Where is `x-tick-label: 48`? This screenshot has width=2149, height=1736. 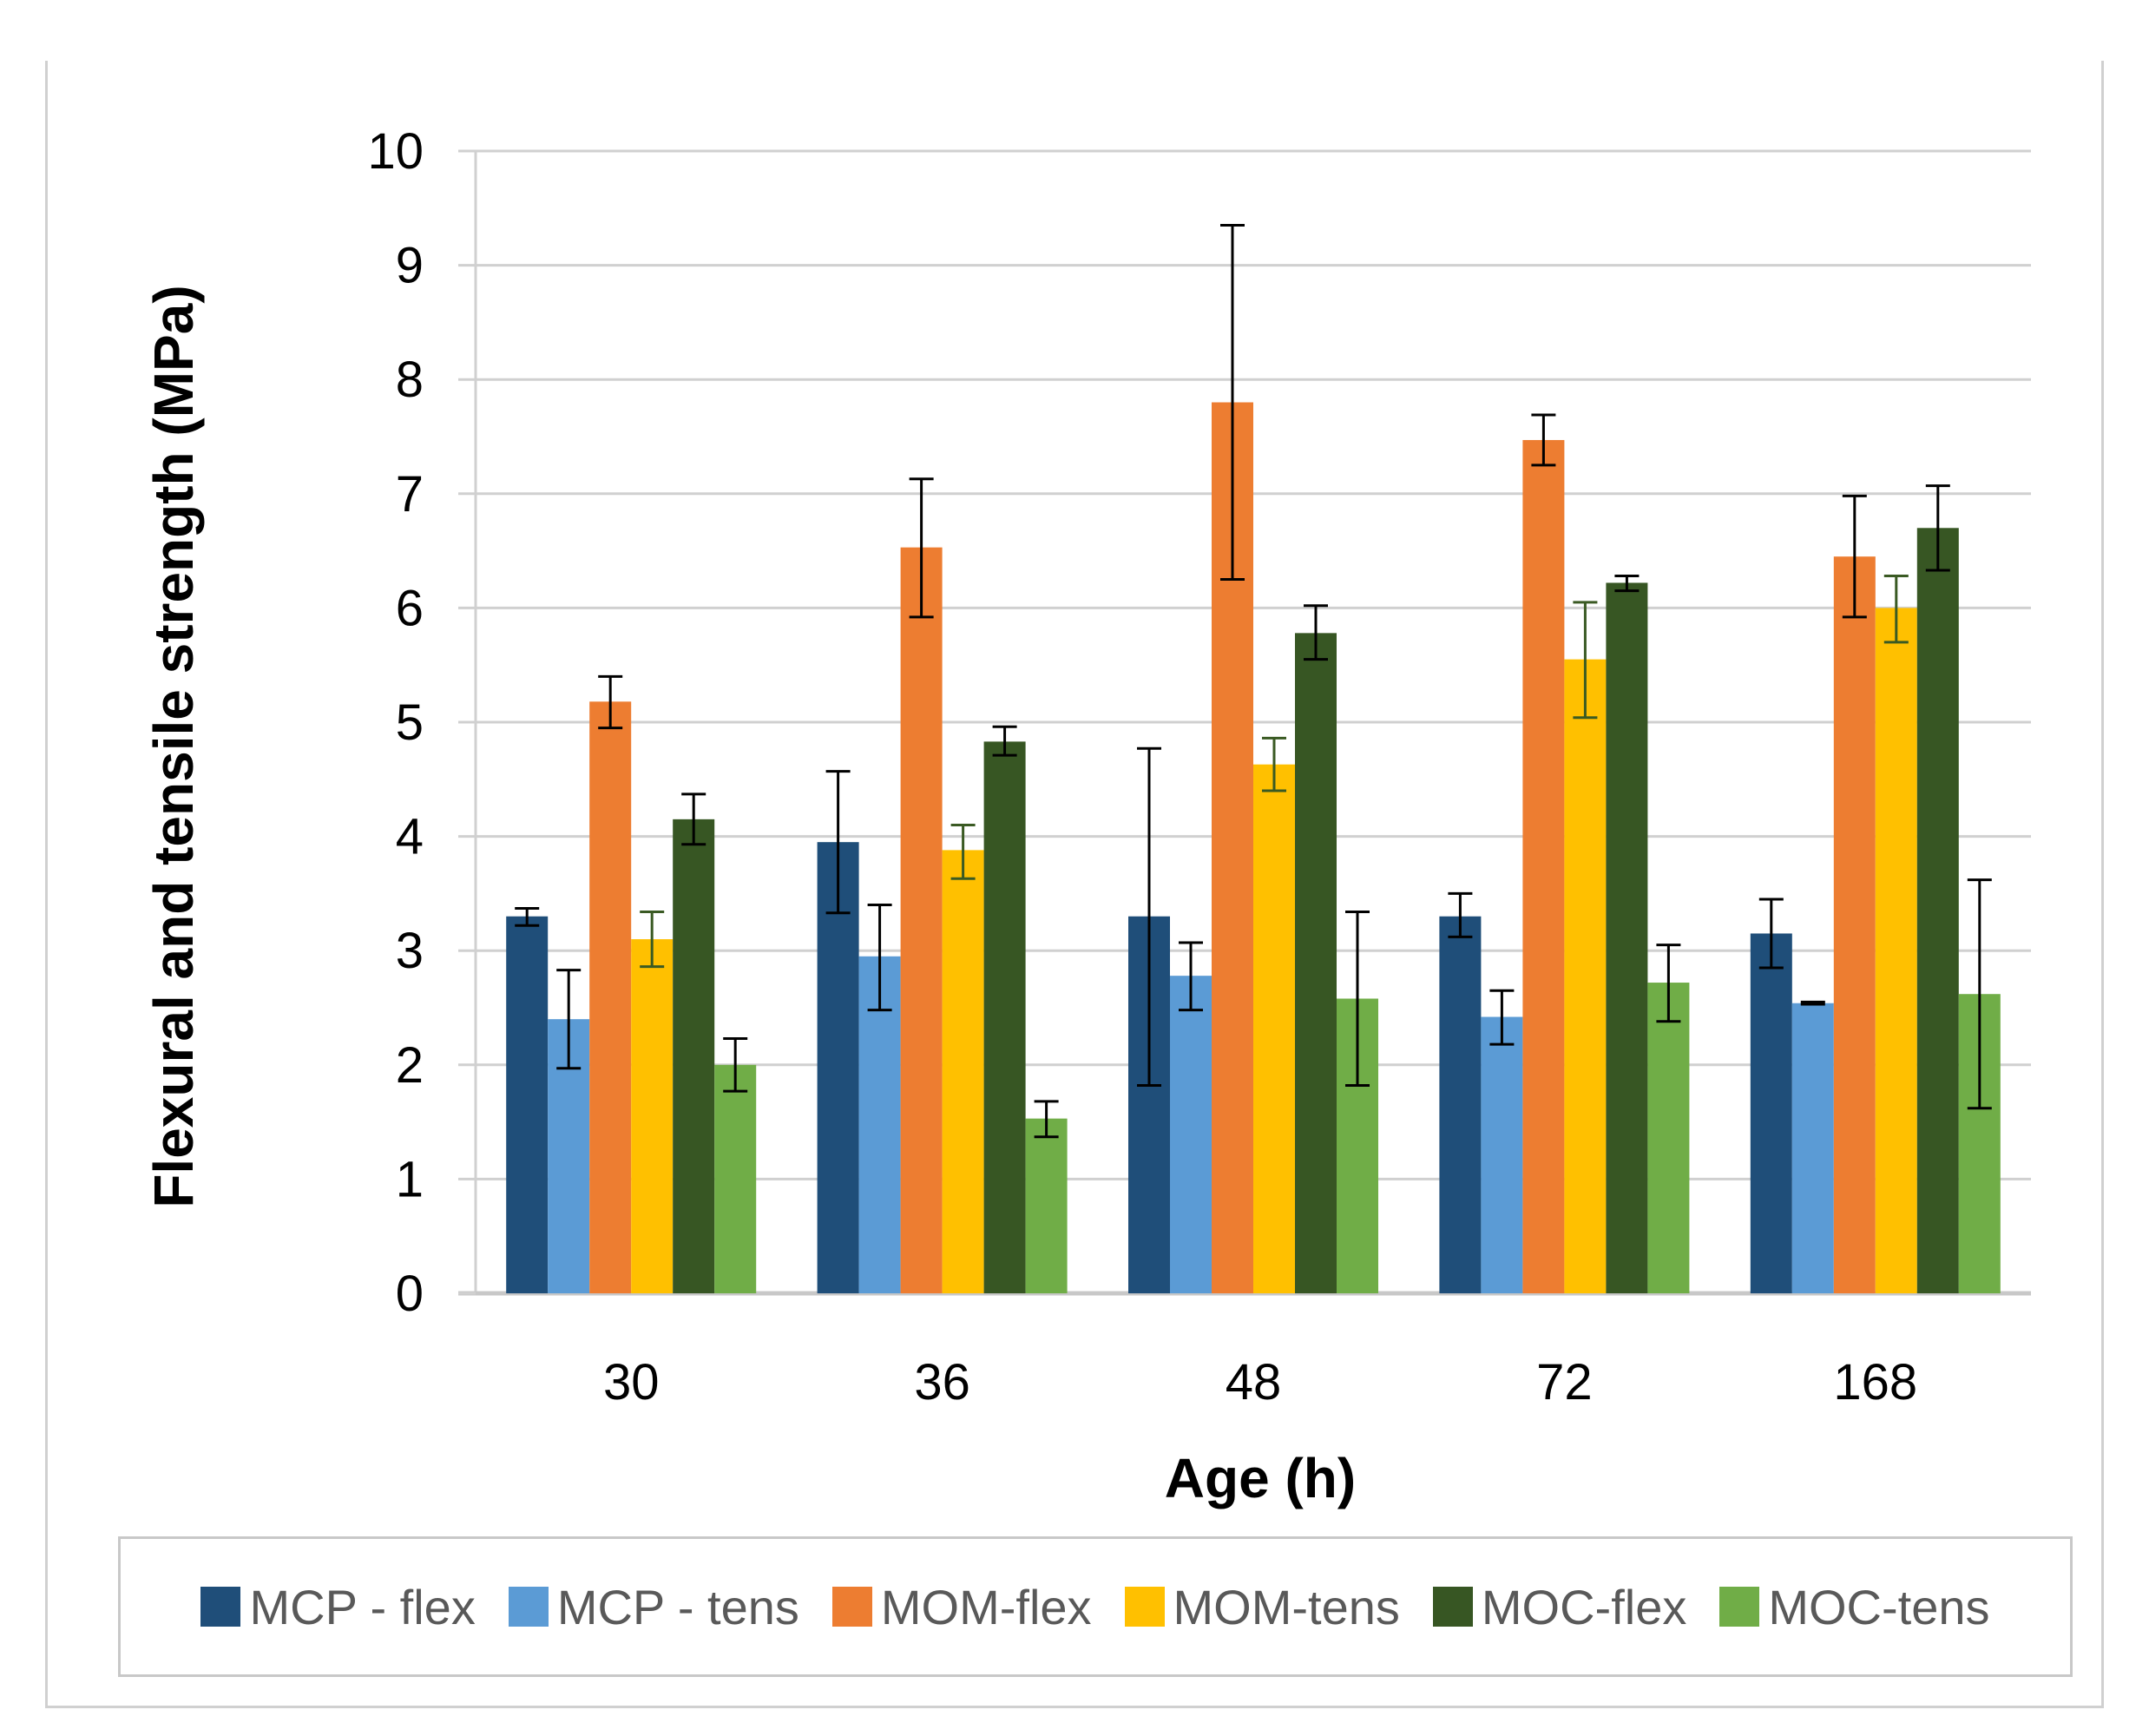 x-tick-label: 48 is located at coordinates (1254, 1382).